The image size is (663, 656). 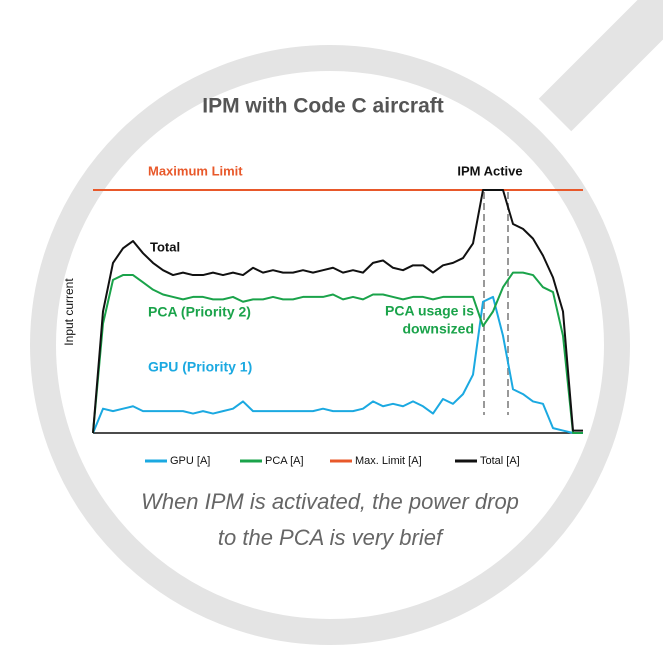 I want to click on annotation: PCA (Priority 2), so click(x=199, y=312).